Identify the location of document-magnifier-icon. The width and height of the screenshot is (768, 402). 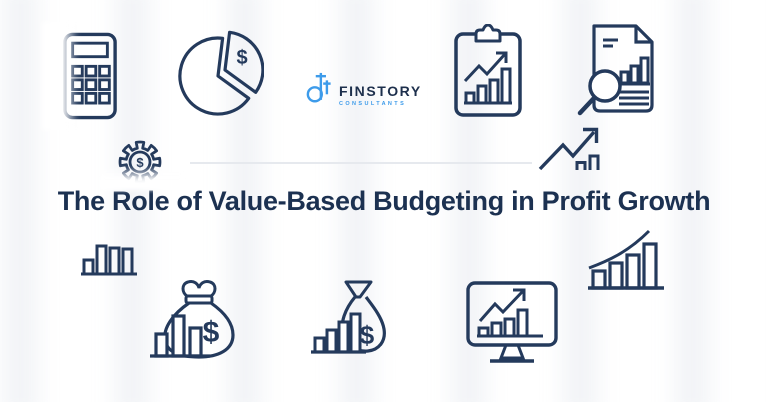
(619, 72).